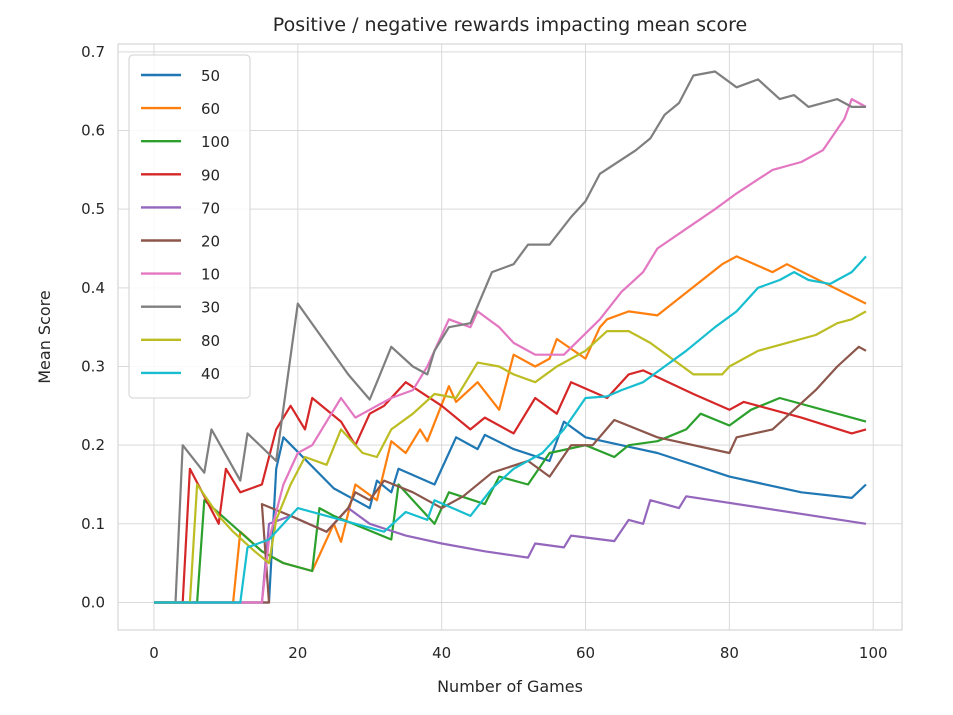 Image resolution: width=953 pixels, height=715 pixels. Describe the element at coordinates (93, 52) in the screenshot. I see `y-tick-label: 0.7` at that location.